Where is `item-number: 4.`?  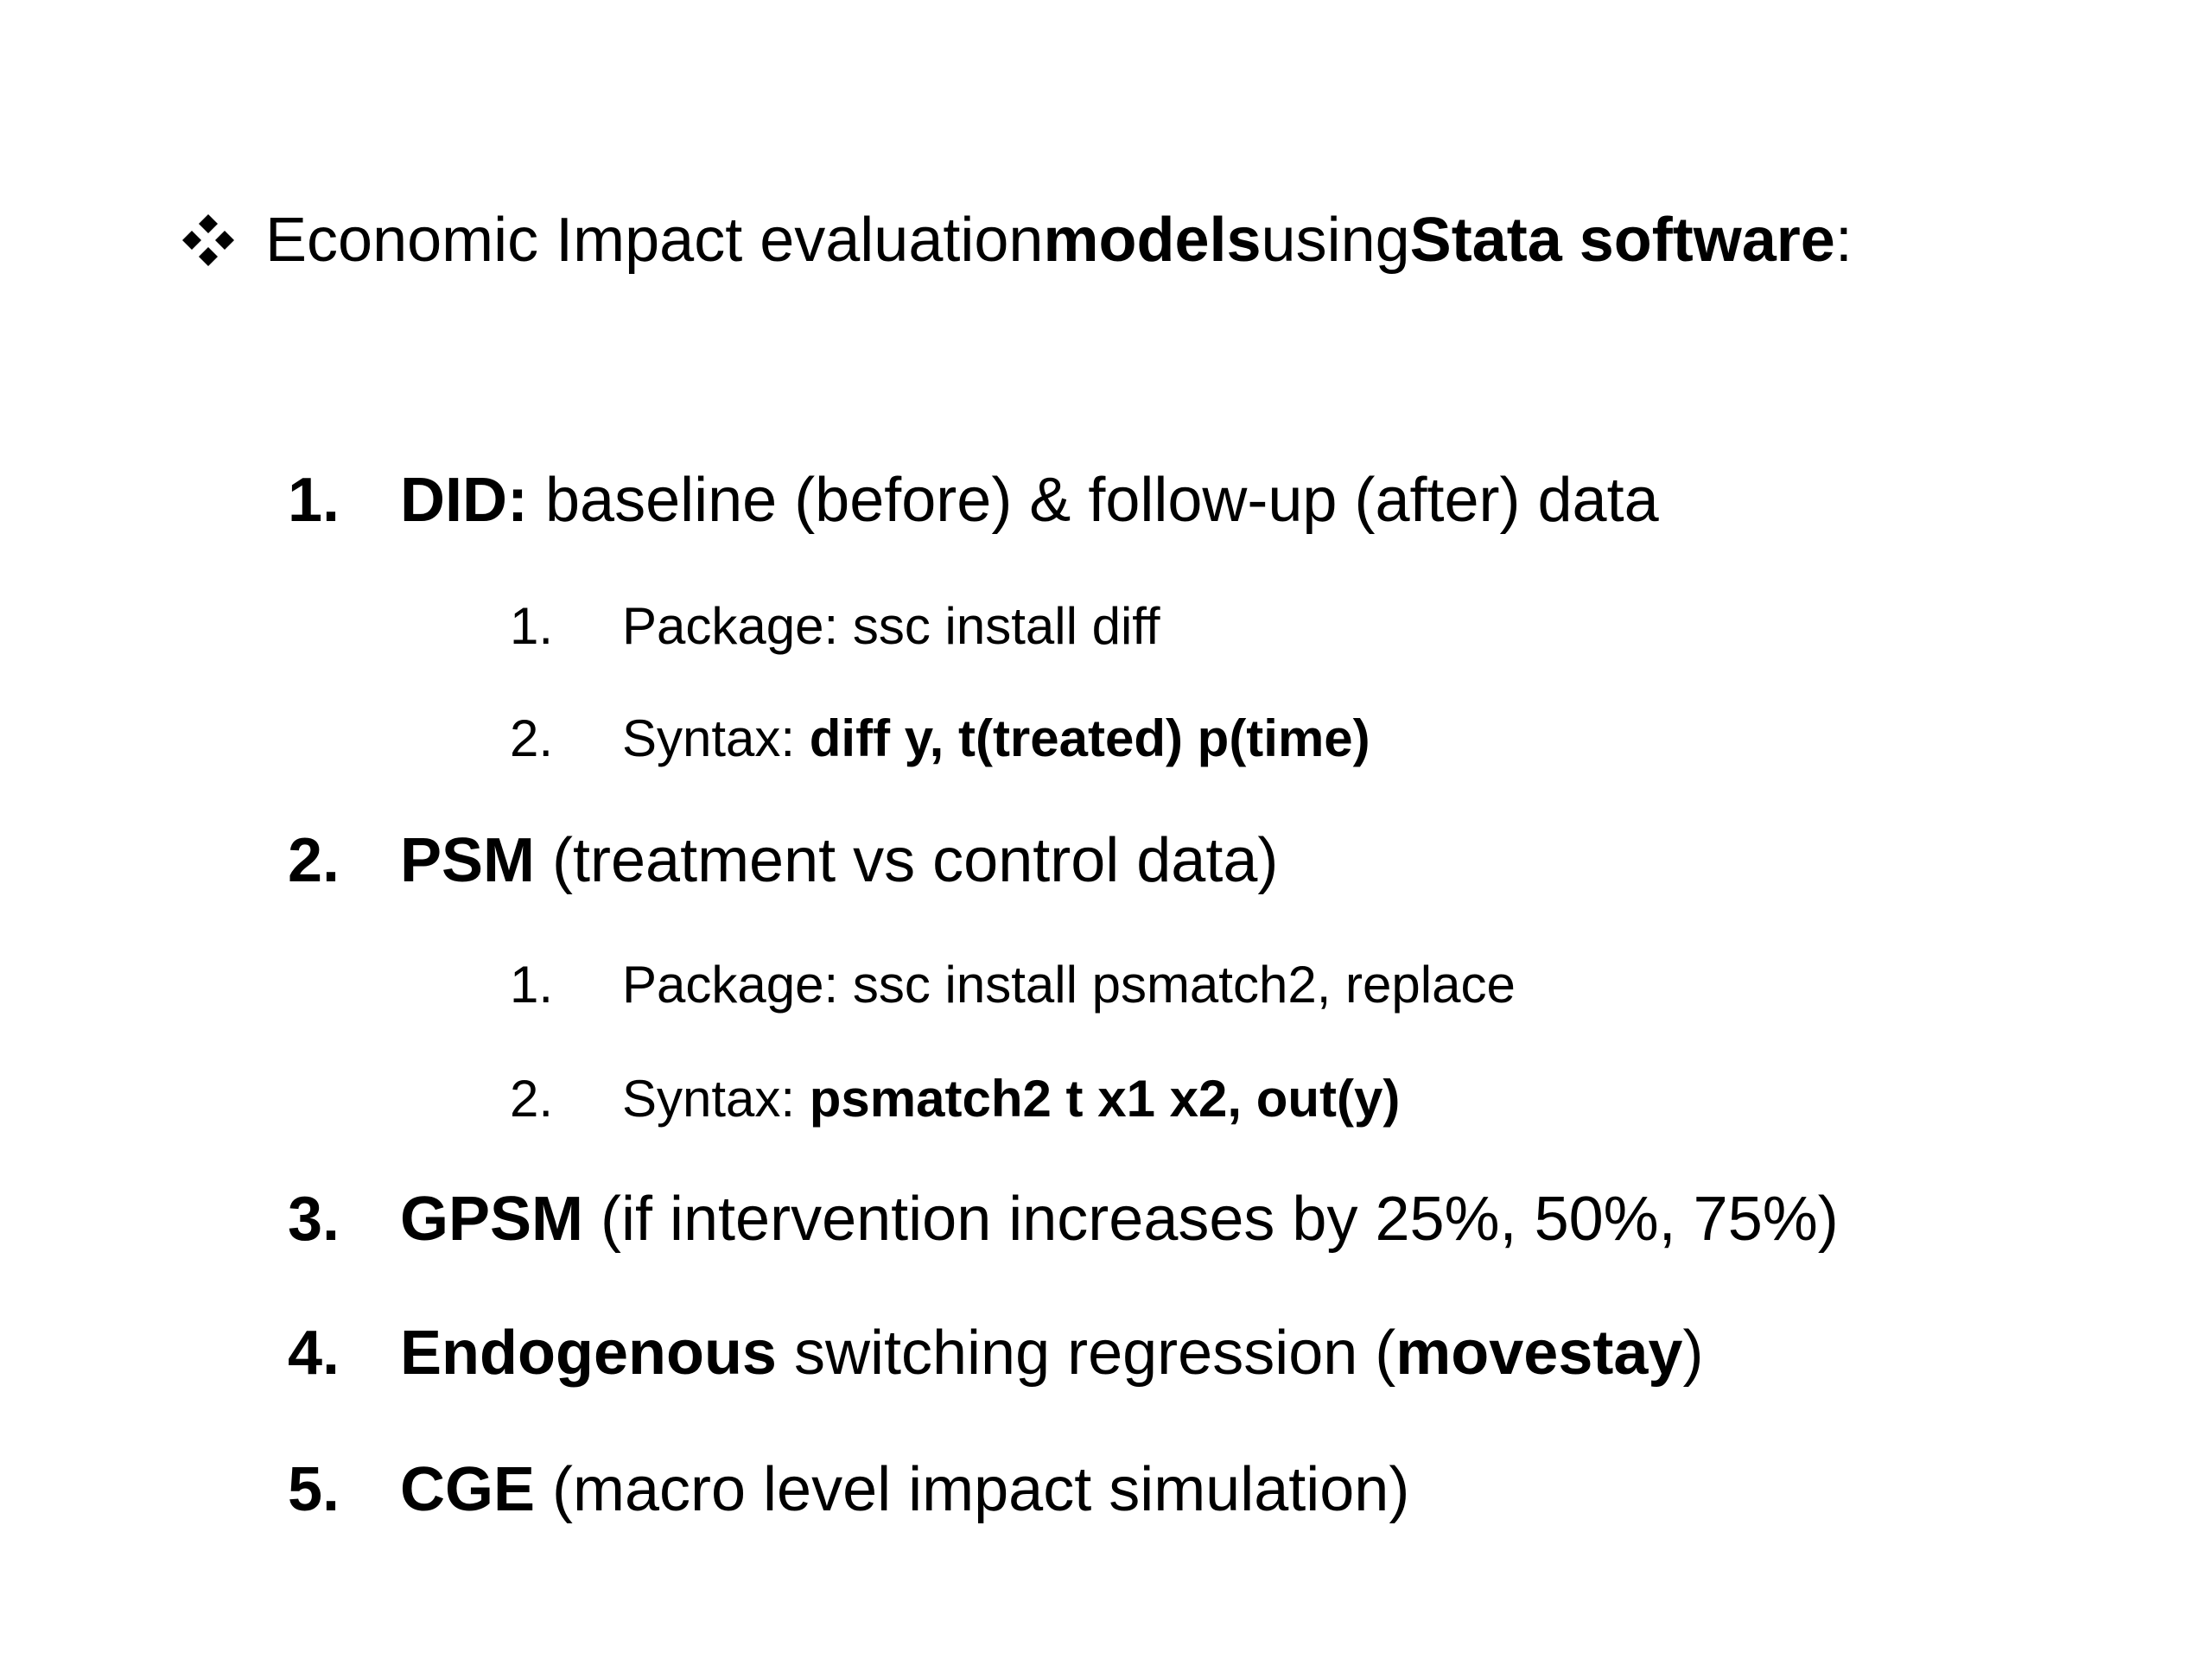 item-number: 4. is located at coordinates (314, 1353).